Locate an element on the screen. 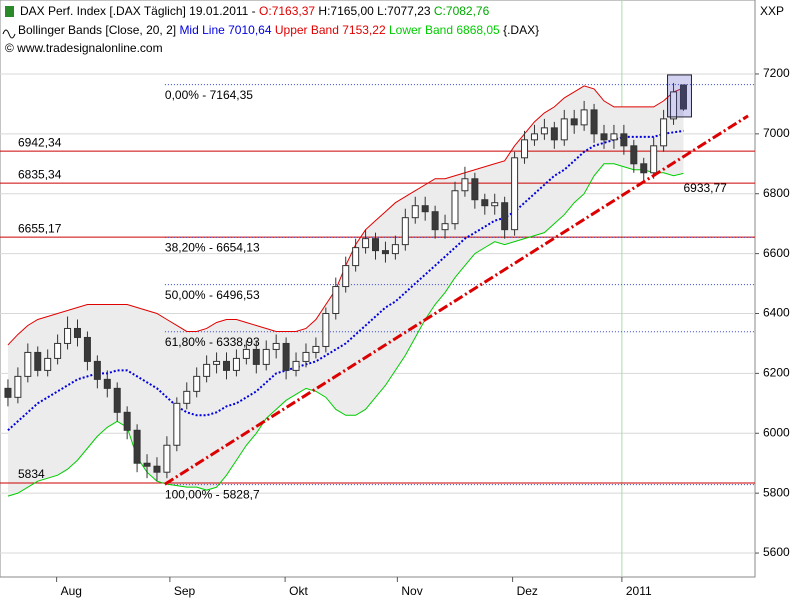 This screenshot has width=800, height=600. y-tick-label: 5600 is located at coordinates (776, 552).